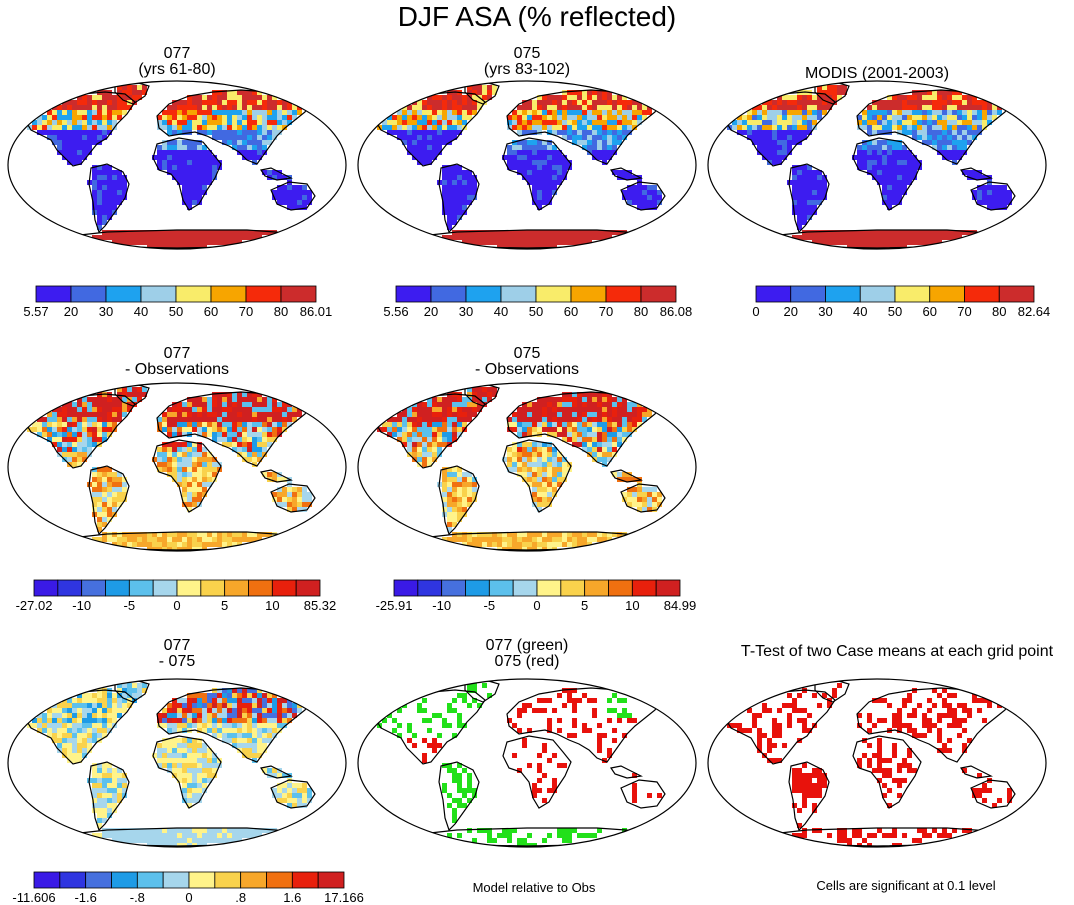 The height and width of the screenshot is (905, 1074). What do you see at coordinates (177, 53) in the screenshot?
I see `panel-title-line: 077` at bounding box center [177, 53].